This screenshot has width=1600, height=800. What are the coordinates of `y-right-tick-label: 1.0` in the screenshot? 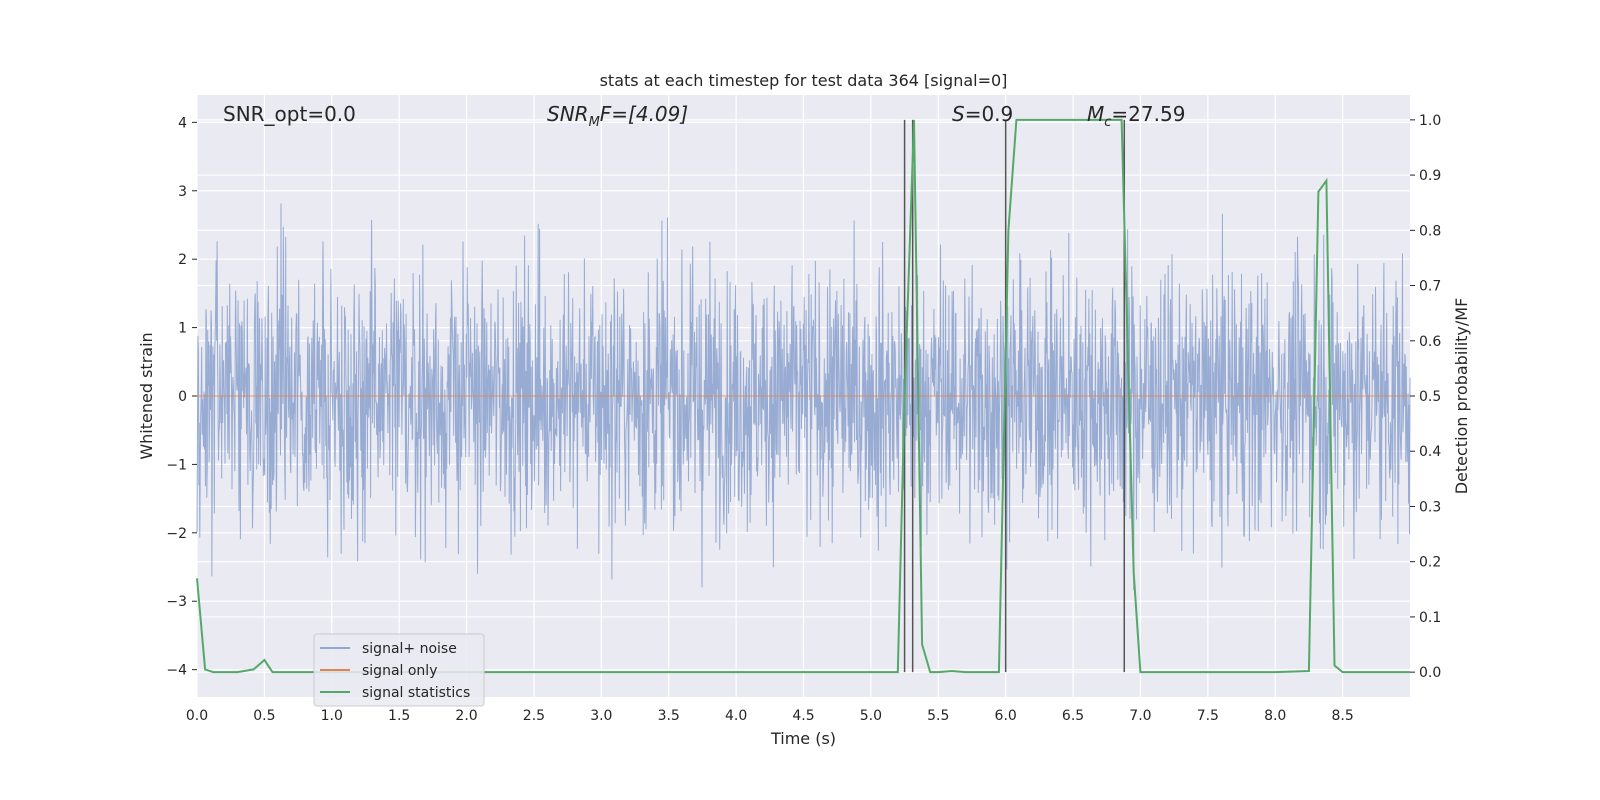 It's located at (1430, 121).